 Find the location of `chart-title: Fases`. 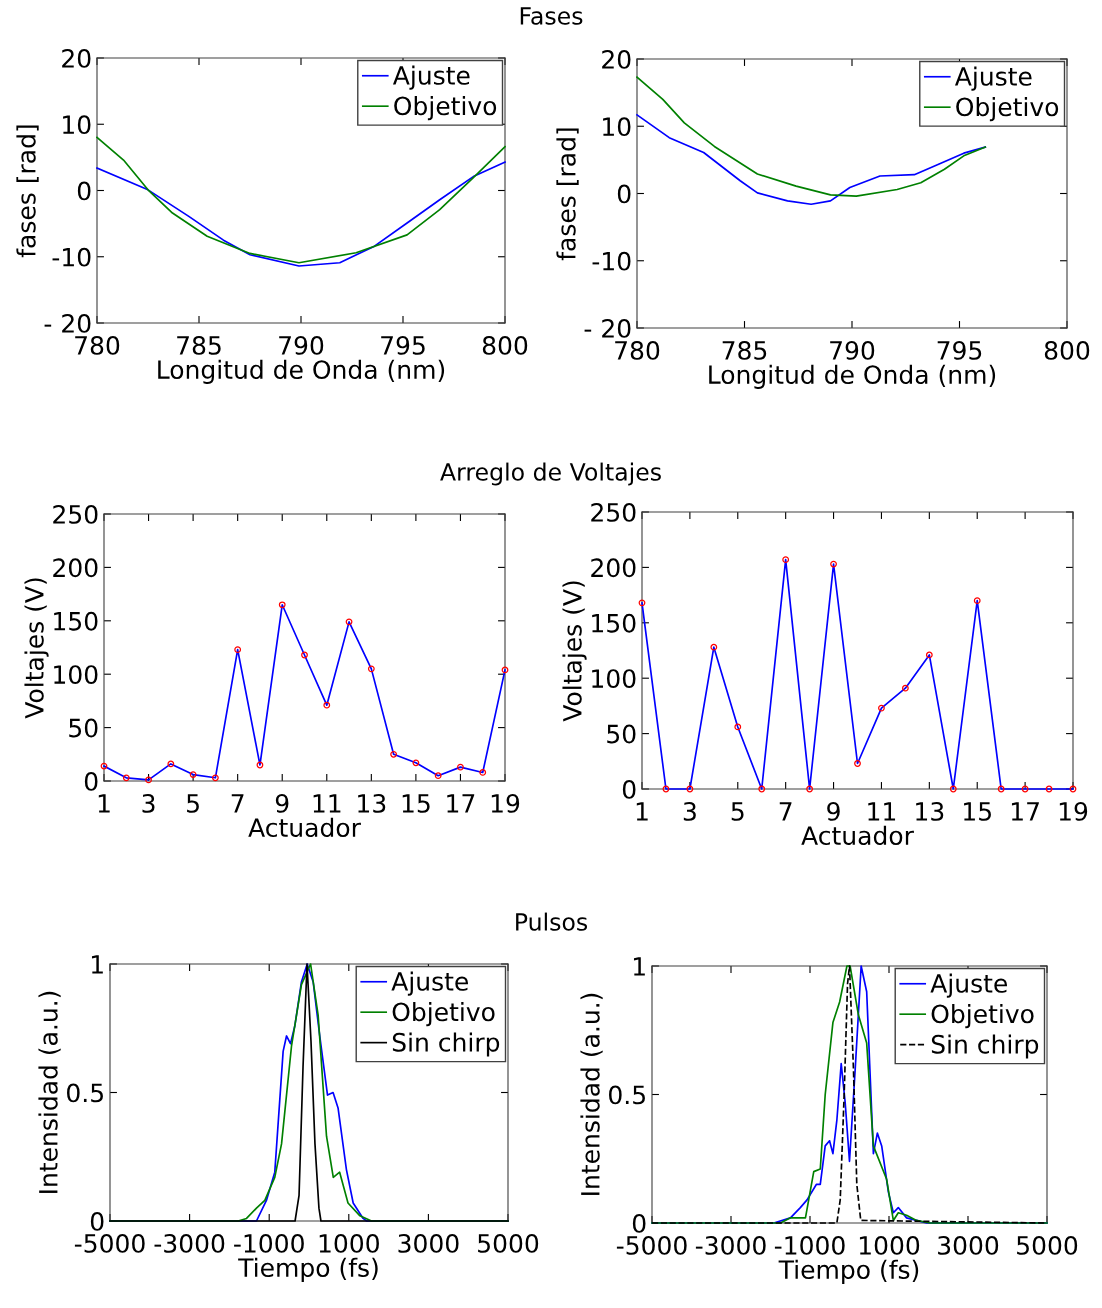

chart-title: Fases is located at coordinates (551, 16).